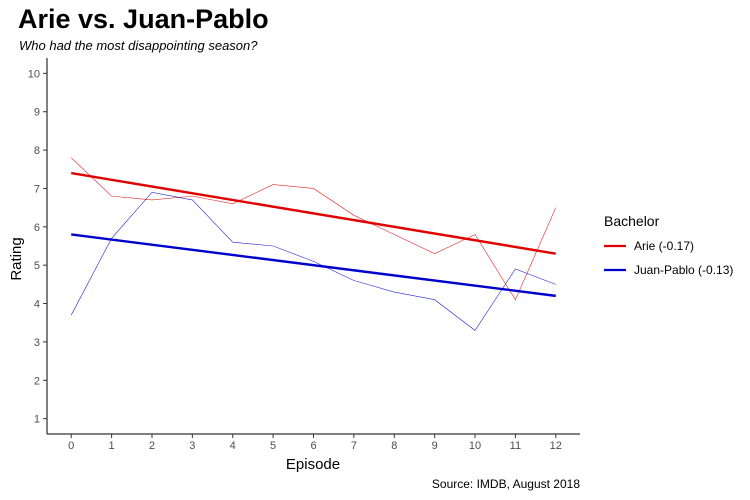 The height and width of the screenshot is (500, 750). What do you see at coordinates (313, 446) in the screenshot?
I see `x-tick-label: 6` at bounding box center [313, 446].